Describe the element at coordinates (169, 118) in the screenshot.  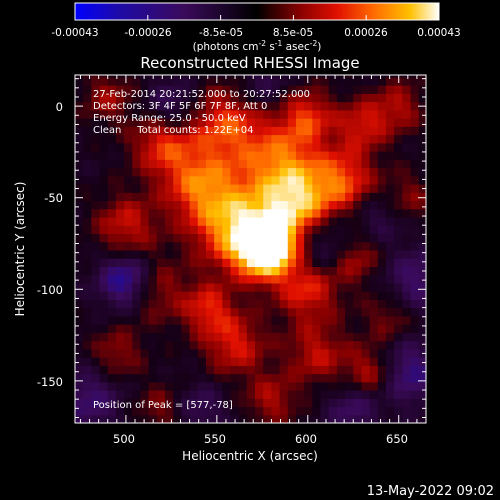
I see `annotation-energy-range: Energy Range: 25.0 - 50.0 keV` at that location.